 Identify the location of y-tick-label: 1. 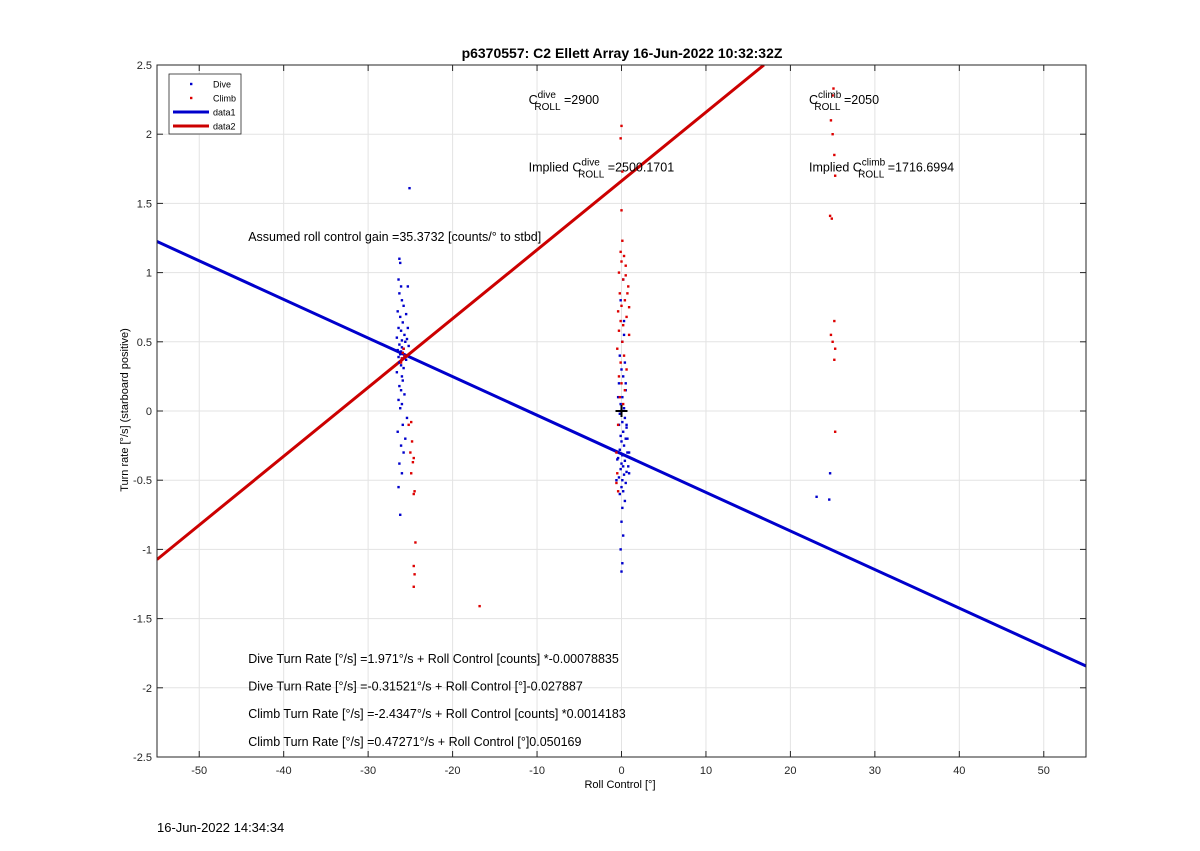
(149, 274).